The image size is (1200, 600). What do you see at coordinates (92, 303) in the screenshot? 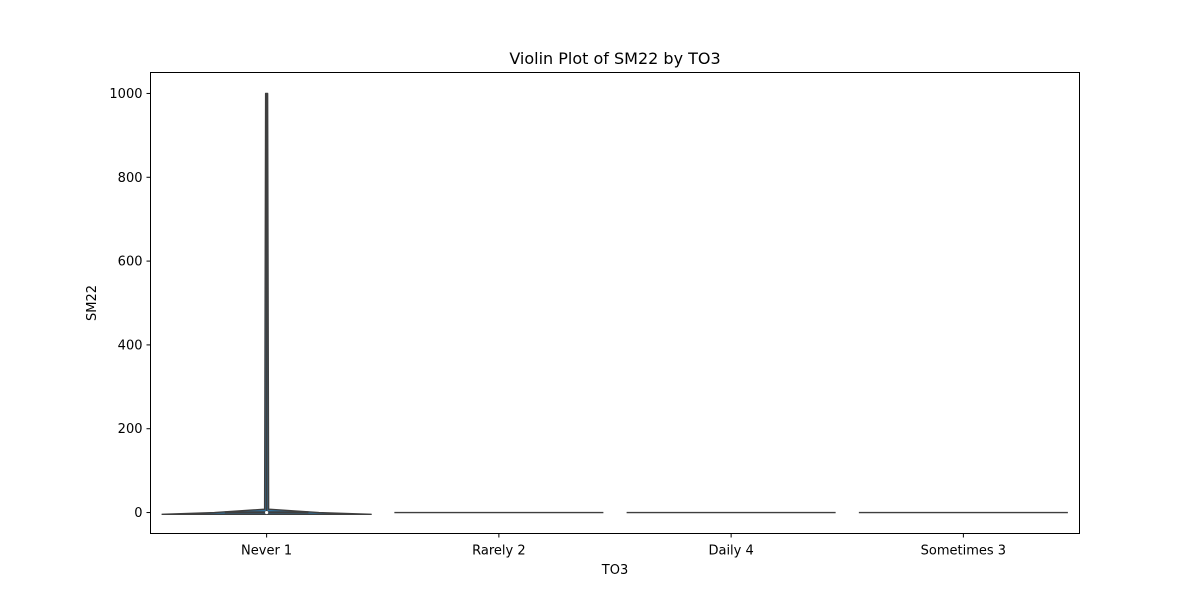
I see `y-axis-title: SM22` at bounding box center [92, 303].